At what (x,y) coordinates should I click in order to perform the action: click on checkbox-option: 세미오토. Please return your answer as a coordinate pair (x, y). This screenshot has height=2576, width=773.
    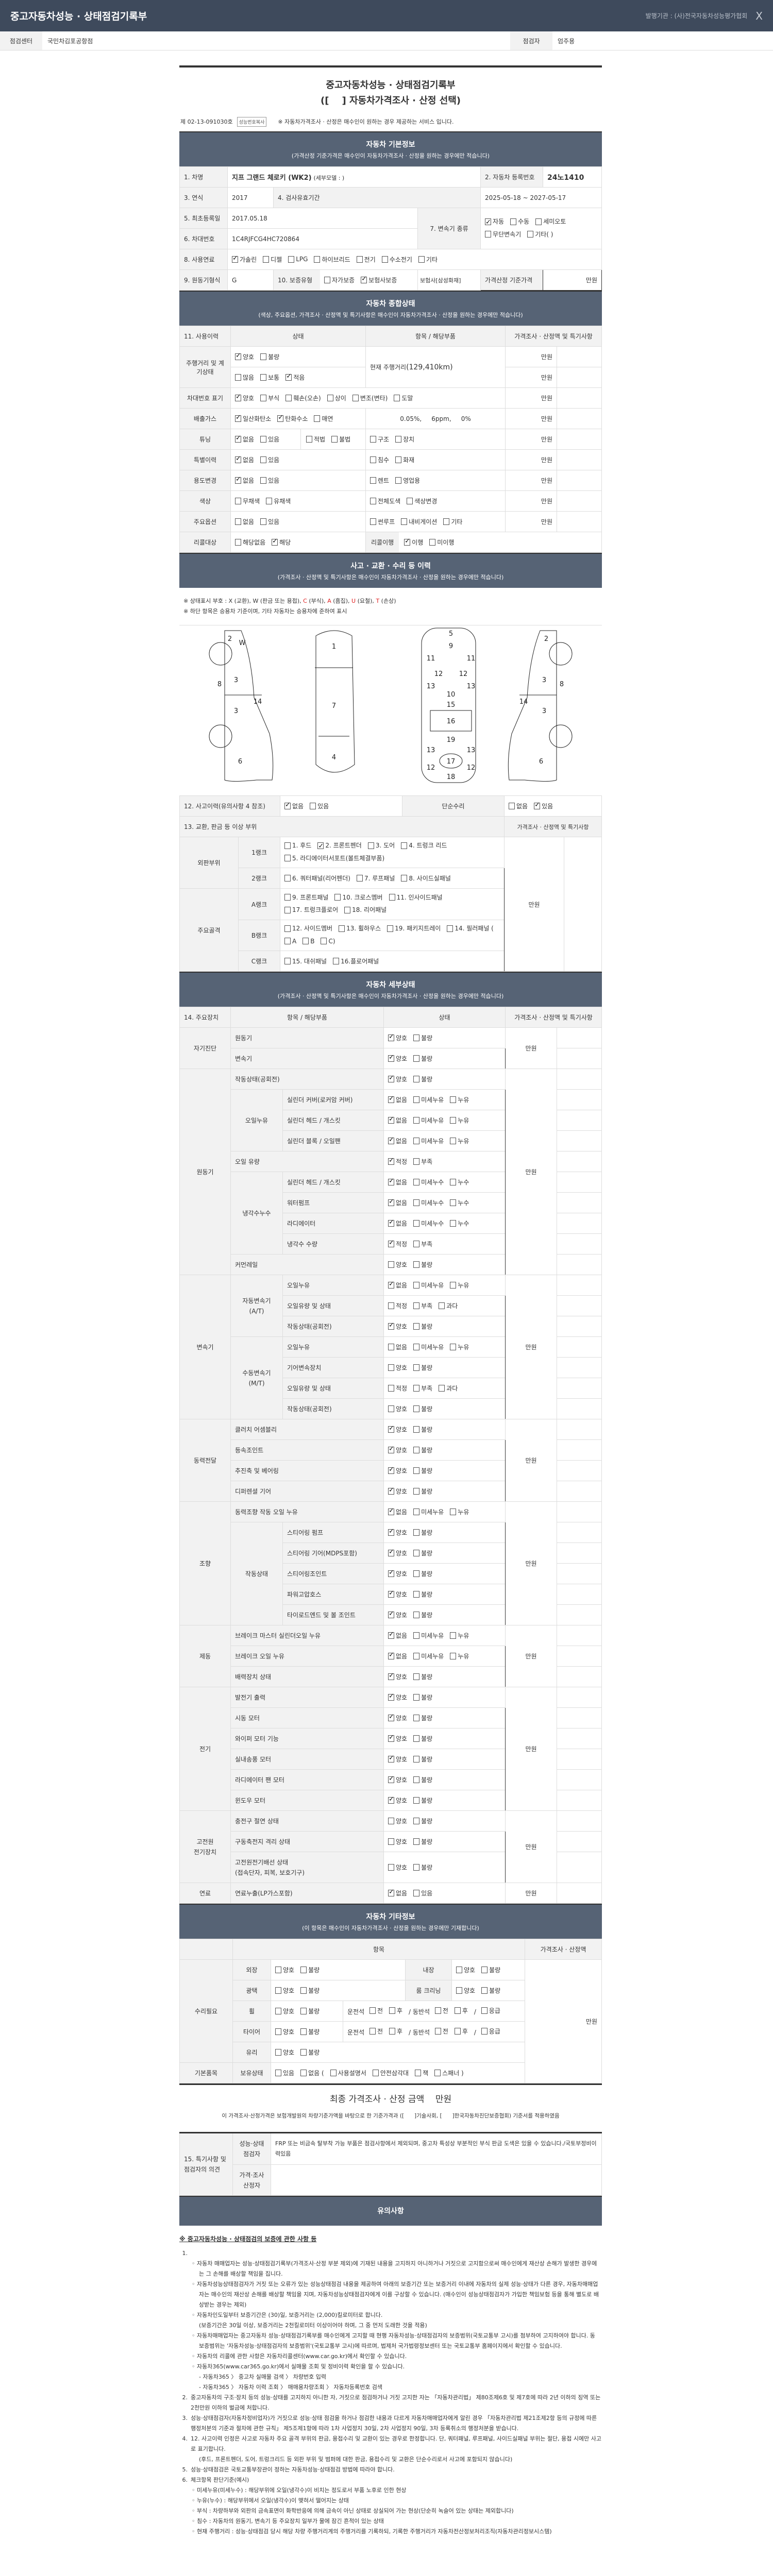
    Looking at the image, I should click on (550, 221).